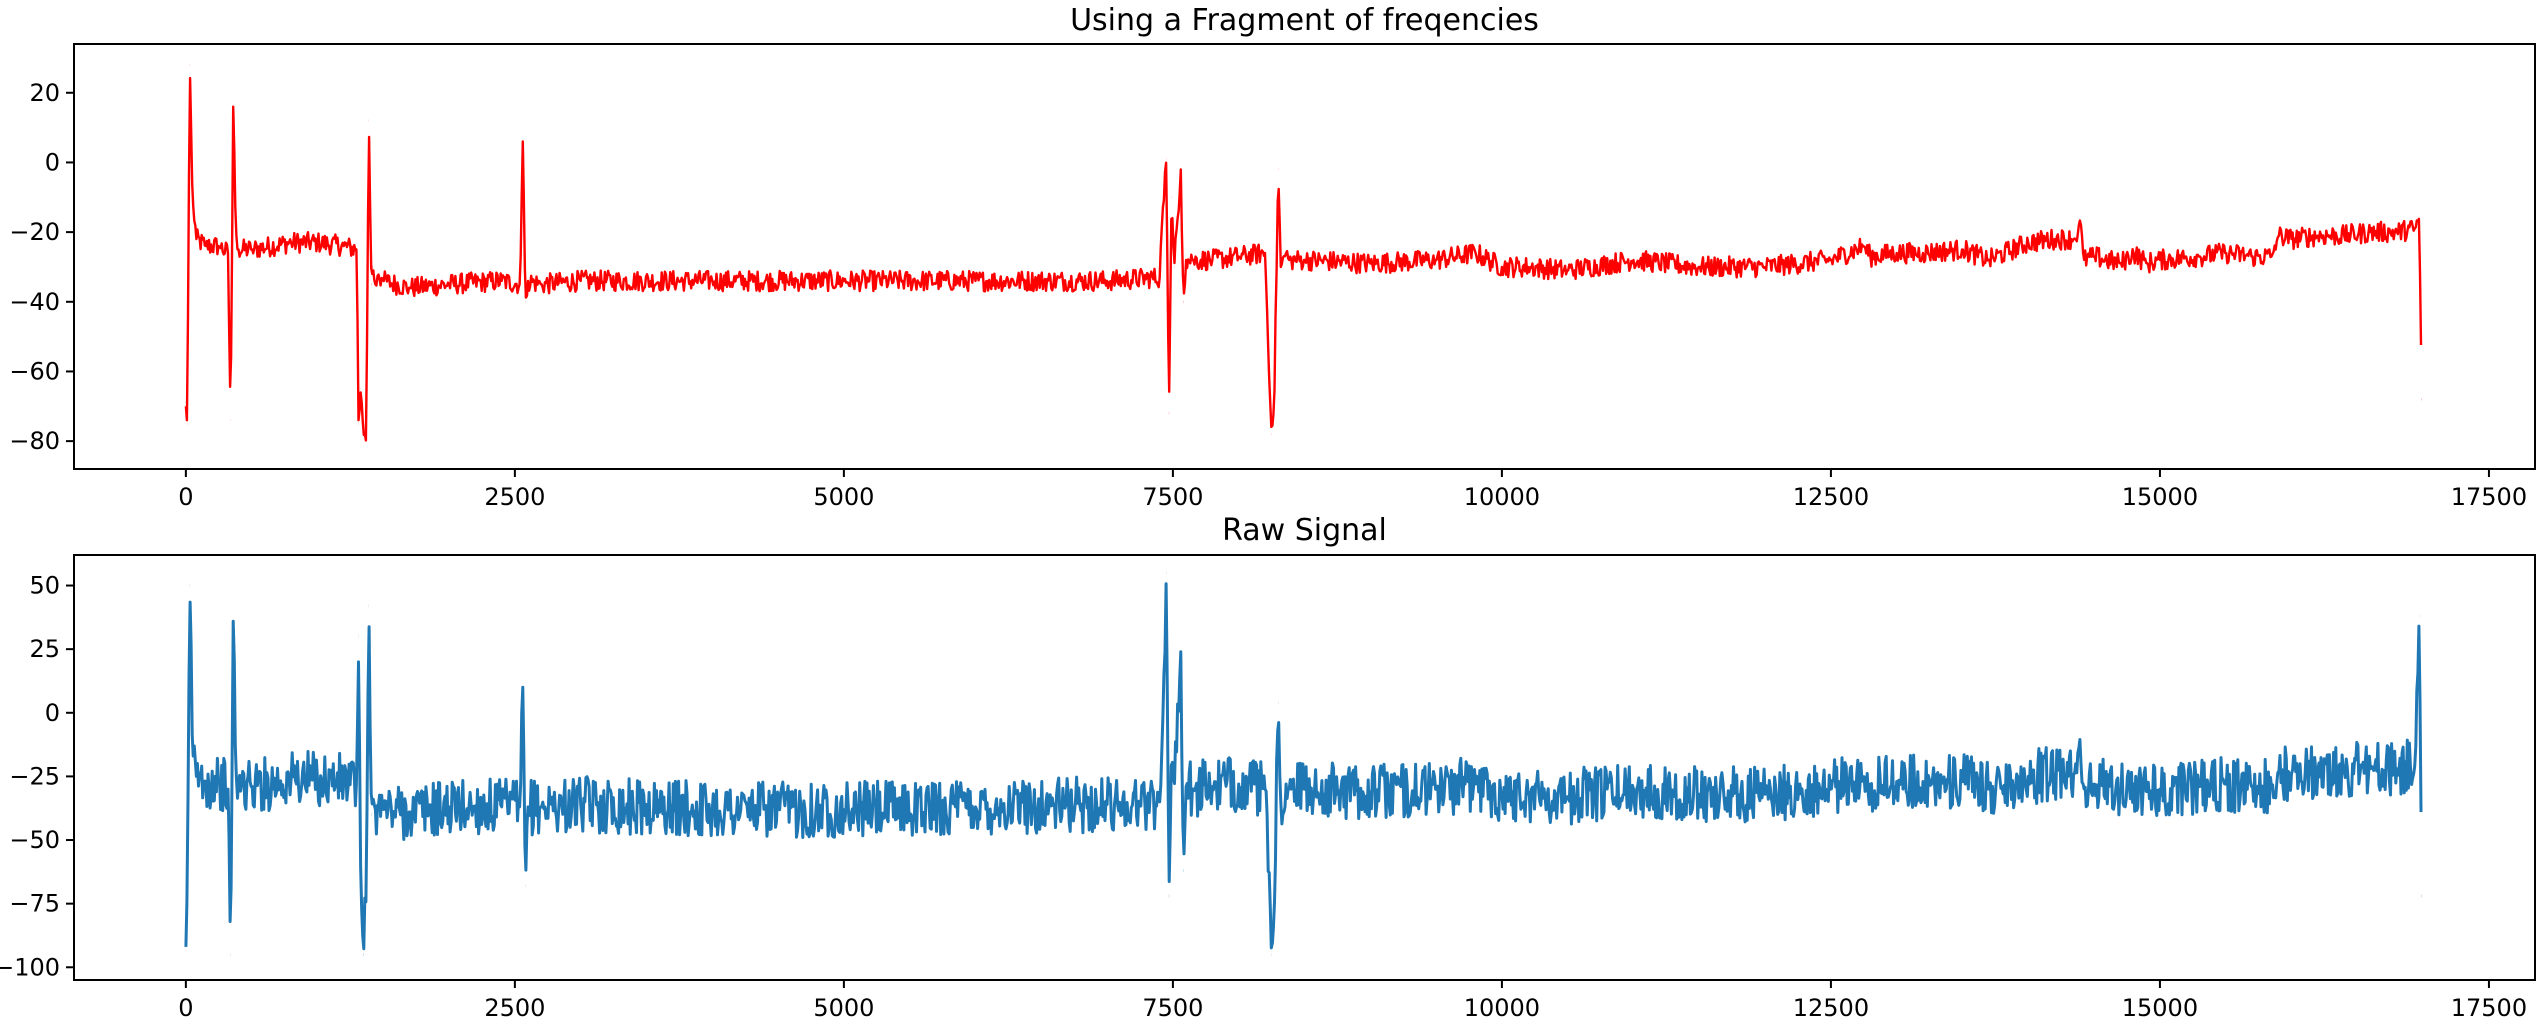 The image size is (2545, 1029). What do you see at coordinates (1352, 490) in the screenshot?
I see `top-x-axis: 0 2500 5000 7500 10000 12500 15000 17500` at bounding box center [1352, 490].